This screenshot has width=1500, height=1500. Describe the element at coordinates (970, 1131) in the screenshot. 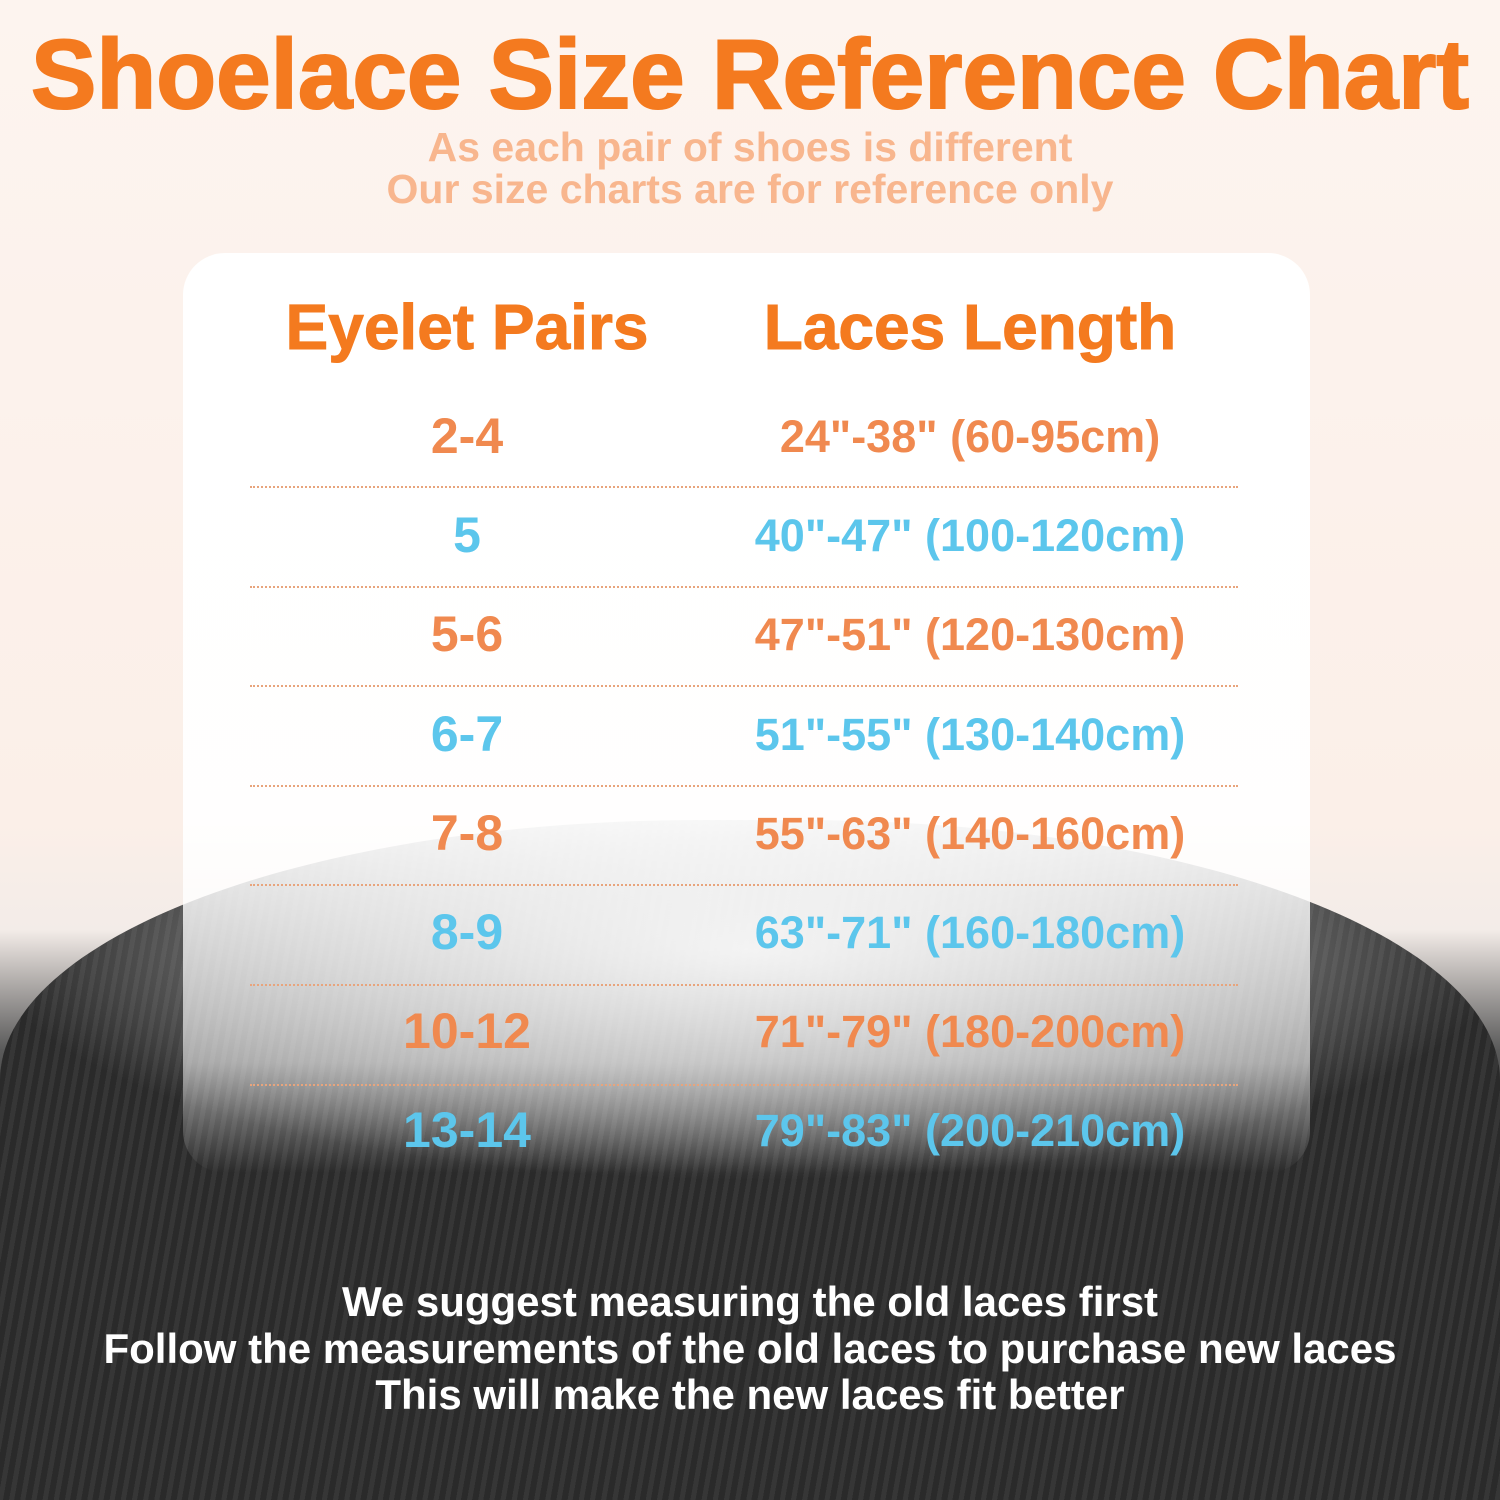

I see `laces-length-cell: 79"-83" (200-210cm)` at that location.